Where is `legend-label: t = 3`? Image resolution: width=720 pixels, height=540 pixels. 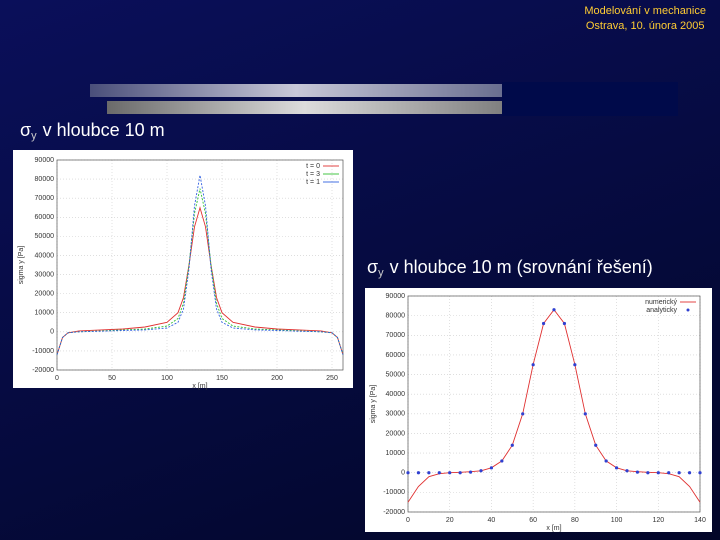
legend-label: t = 3 is located at coordinates (313, 174).